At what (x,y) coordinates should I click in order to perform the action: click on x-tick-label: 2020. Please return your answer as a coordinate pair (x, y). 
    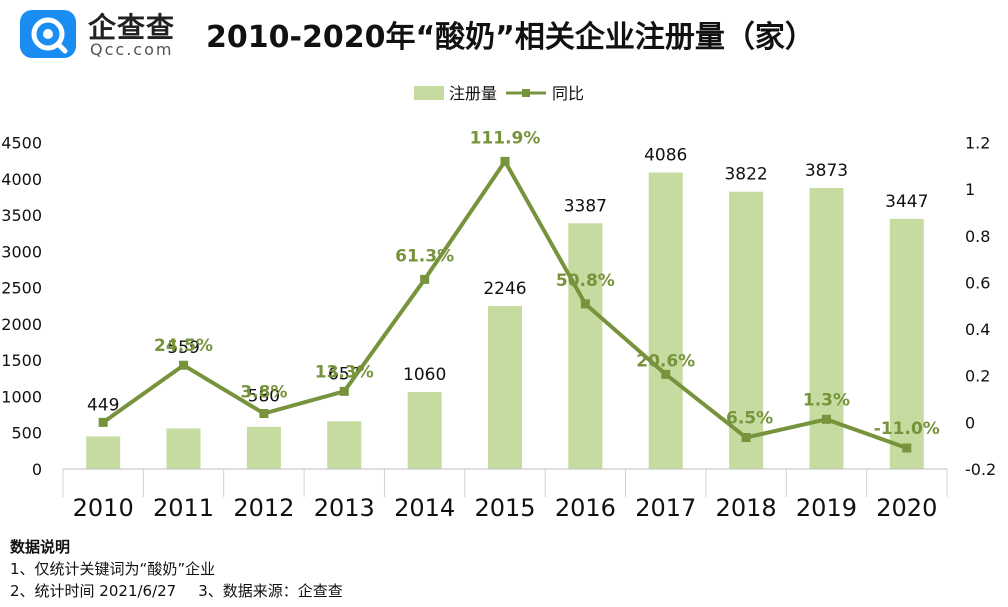
    Looking at the image, I should click on (906, 508).